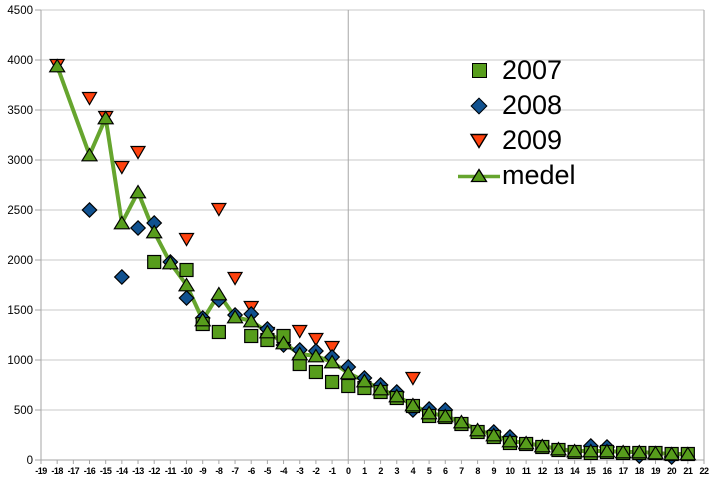  Describe the element at coordinates (510, 471) in the screenshot. I see `x-tick-label: 10` at that location.